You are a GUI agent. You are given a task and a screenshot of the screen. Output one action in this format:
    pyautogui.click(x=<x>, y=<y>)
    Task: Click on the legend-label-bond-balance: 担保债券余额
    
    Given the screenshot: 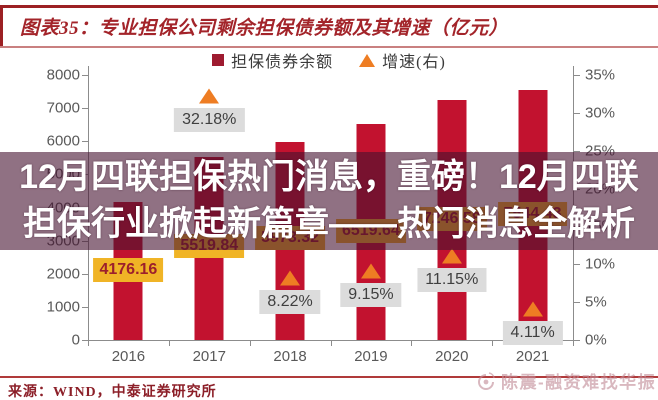 What is the action you would take?
    pyautogui.click(x=282, y=62)
    